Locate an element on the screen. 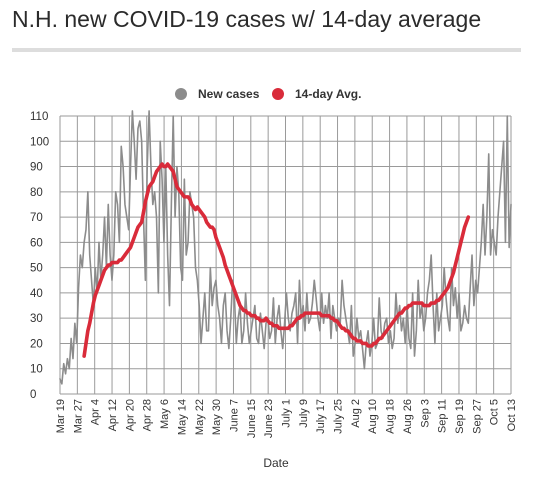 This screenshot has height=479, width=542. title-divider is located at coordinates (266, 50).